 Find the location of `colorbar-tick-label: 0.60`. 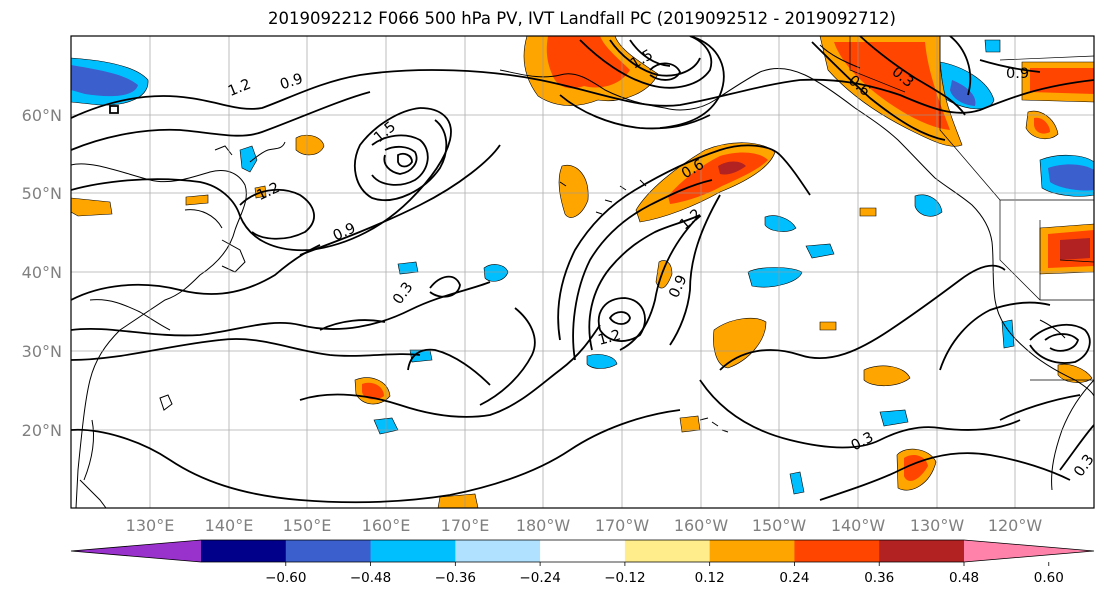

colorbar-tick-label: 0.60 is located at coordinates (1049, 578).